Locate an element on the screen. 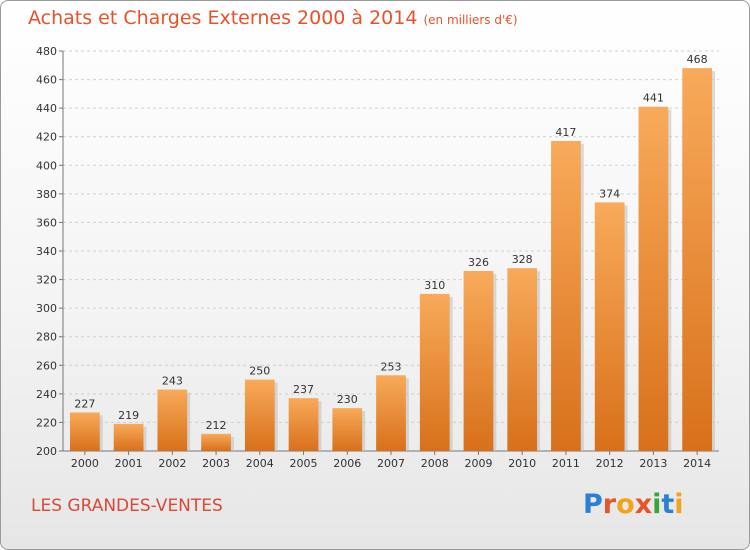 The image size is (750, 550). logo-letter: x is located at coordinates (643, 504).